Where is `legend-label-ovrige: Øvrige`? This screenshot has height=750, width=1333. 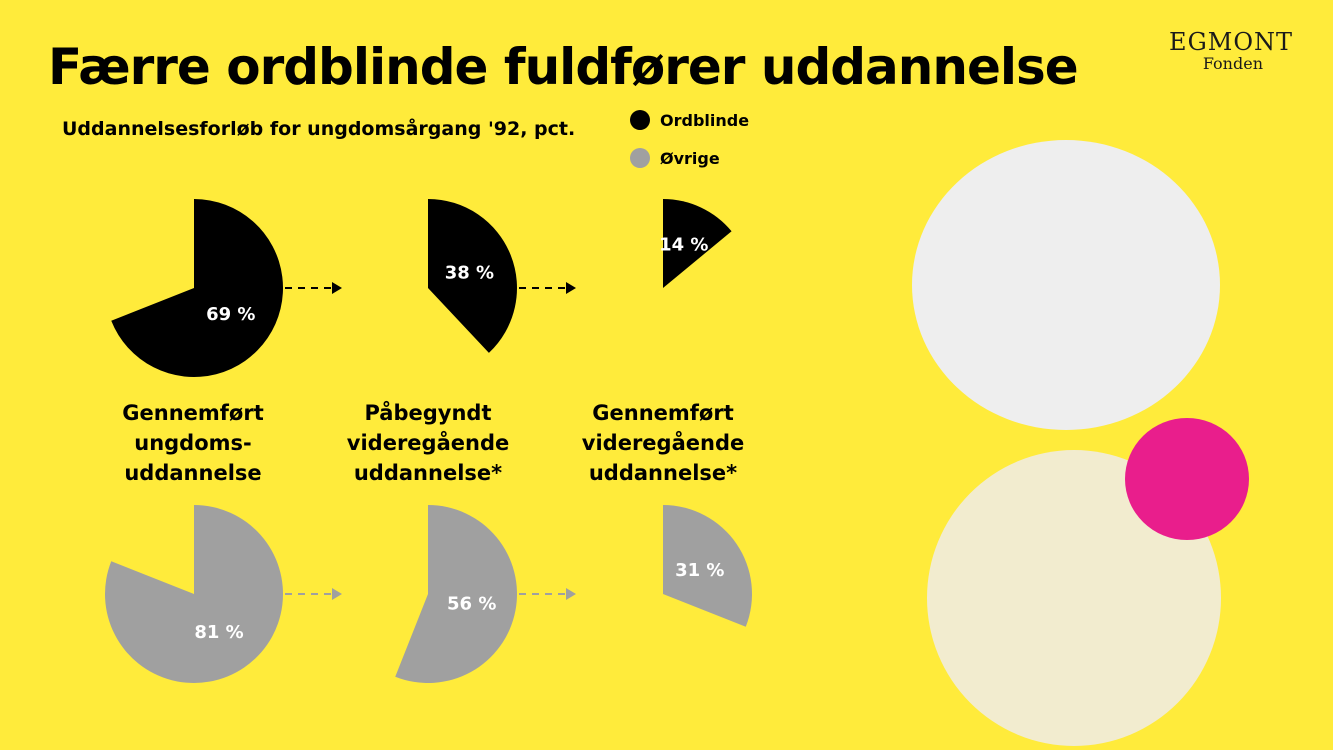
legend-label-ovrige: Øvrige is located at coordinates (690, 158).